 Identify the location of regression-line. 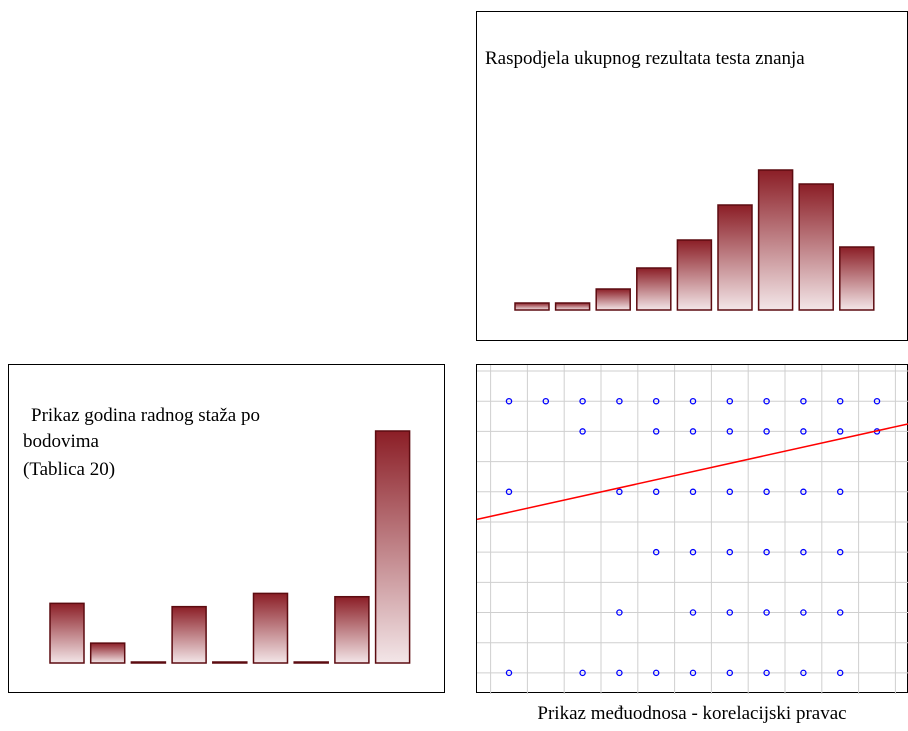
(692, 472).